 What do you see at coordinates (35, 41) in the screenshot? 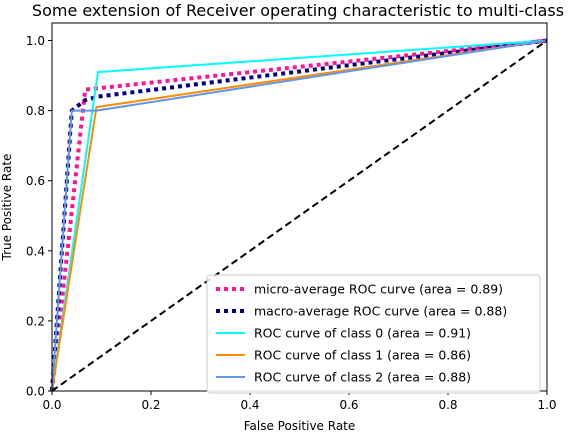
I see `y-tick-label: 1.0` at bounding box center [35, 41].